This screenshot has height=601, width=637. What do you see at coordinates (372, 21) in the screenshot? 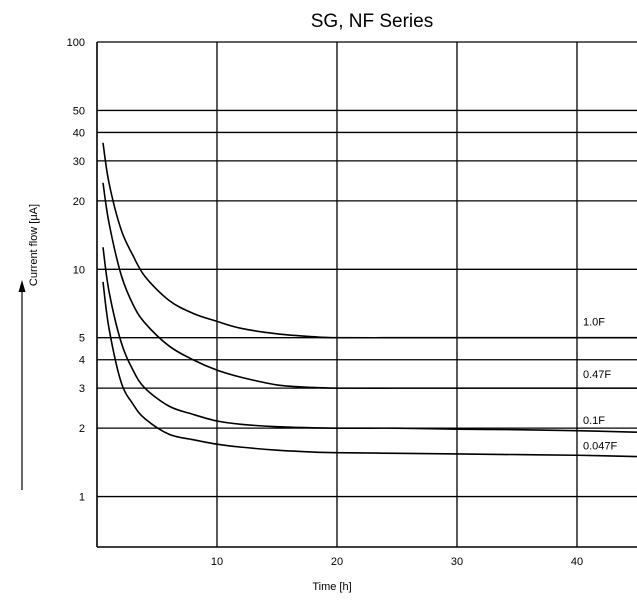
I see `chart-title: SG, NF Series` at bounding box center [372, 21].